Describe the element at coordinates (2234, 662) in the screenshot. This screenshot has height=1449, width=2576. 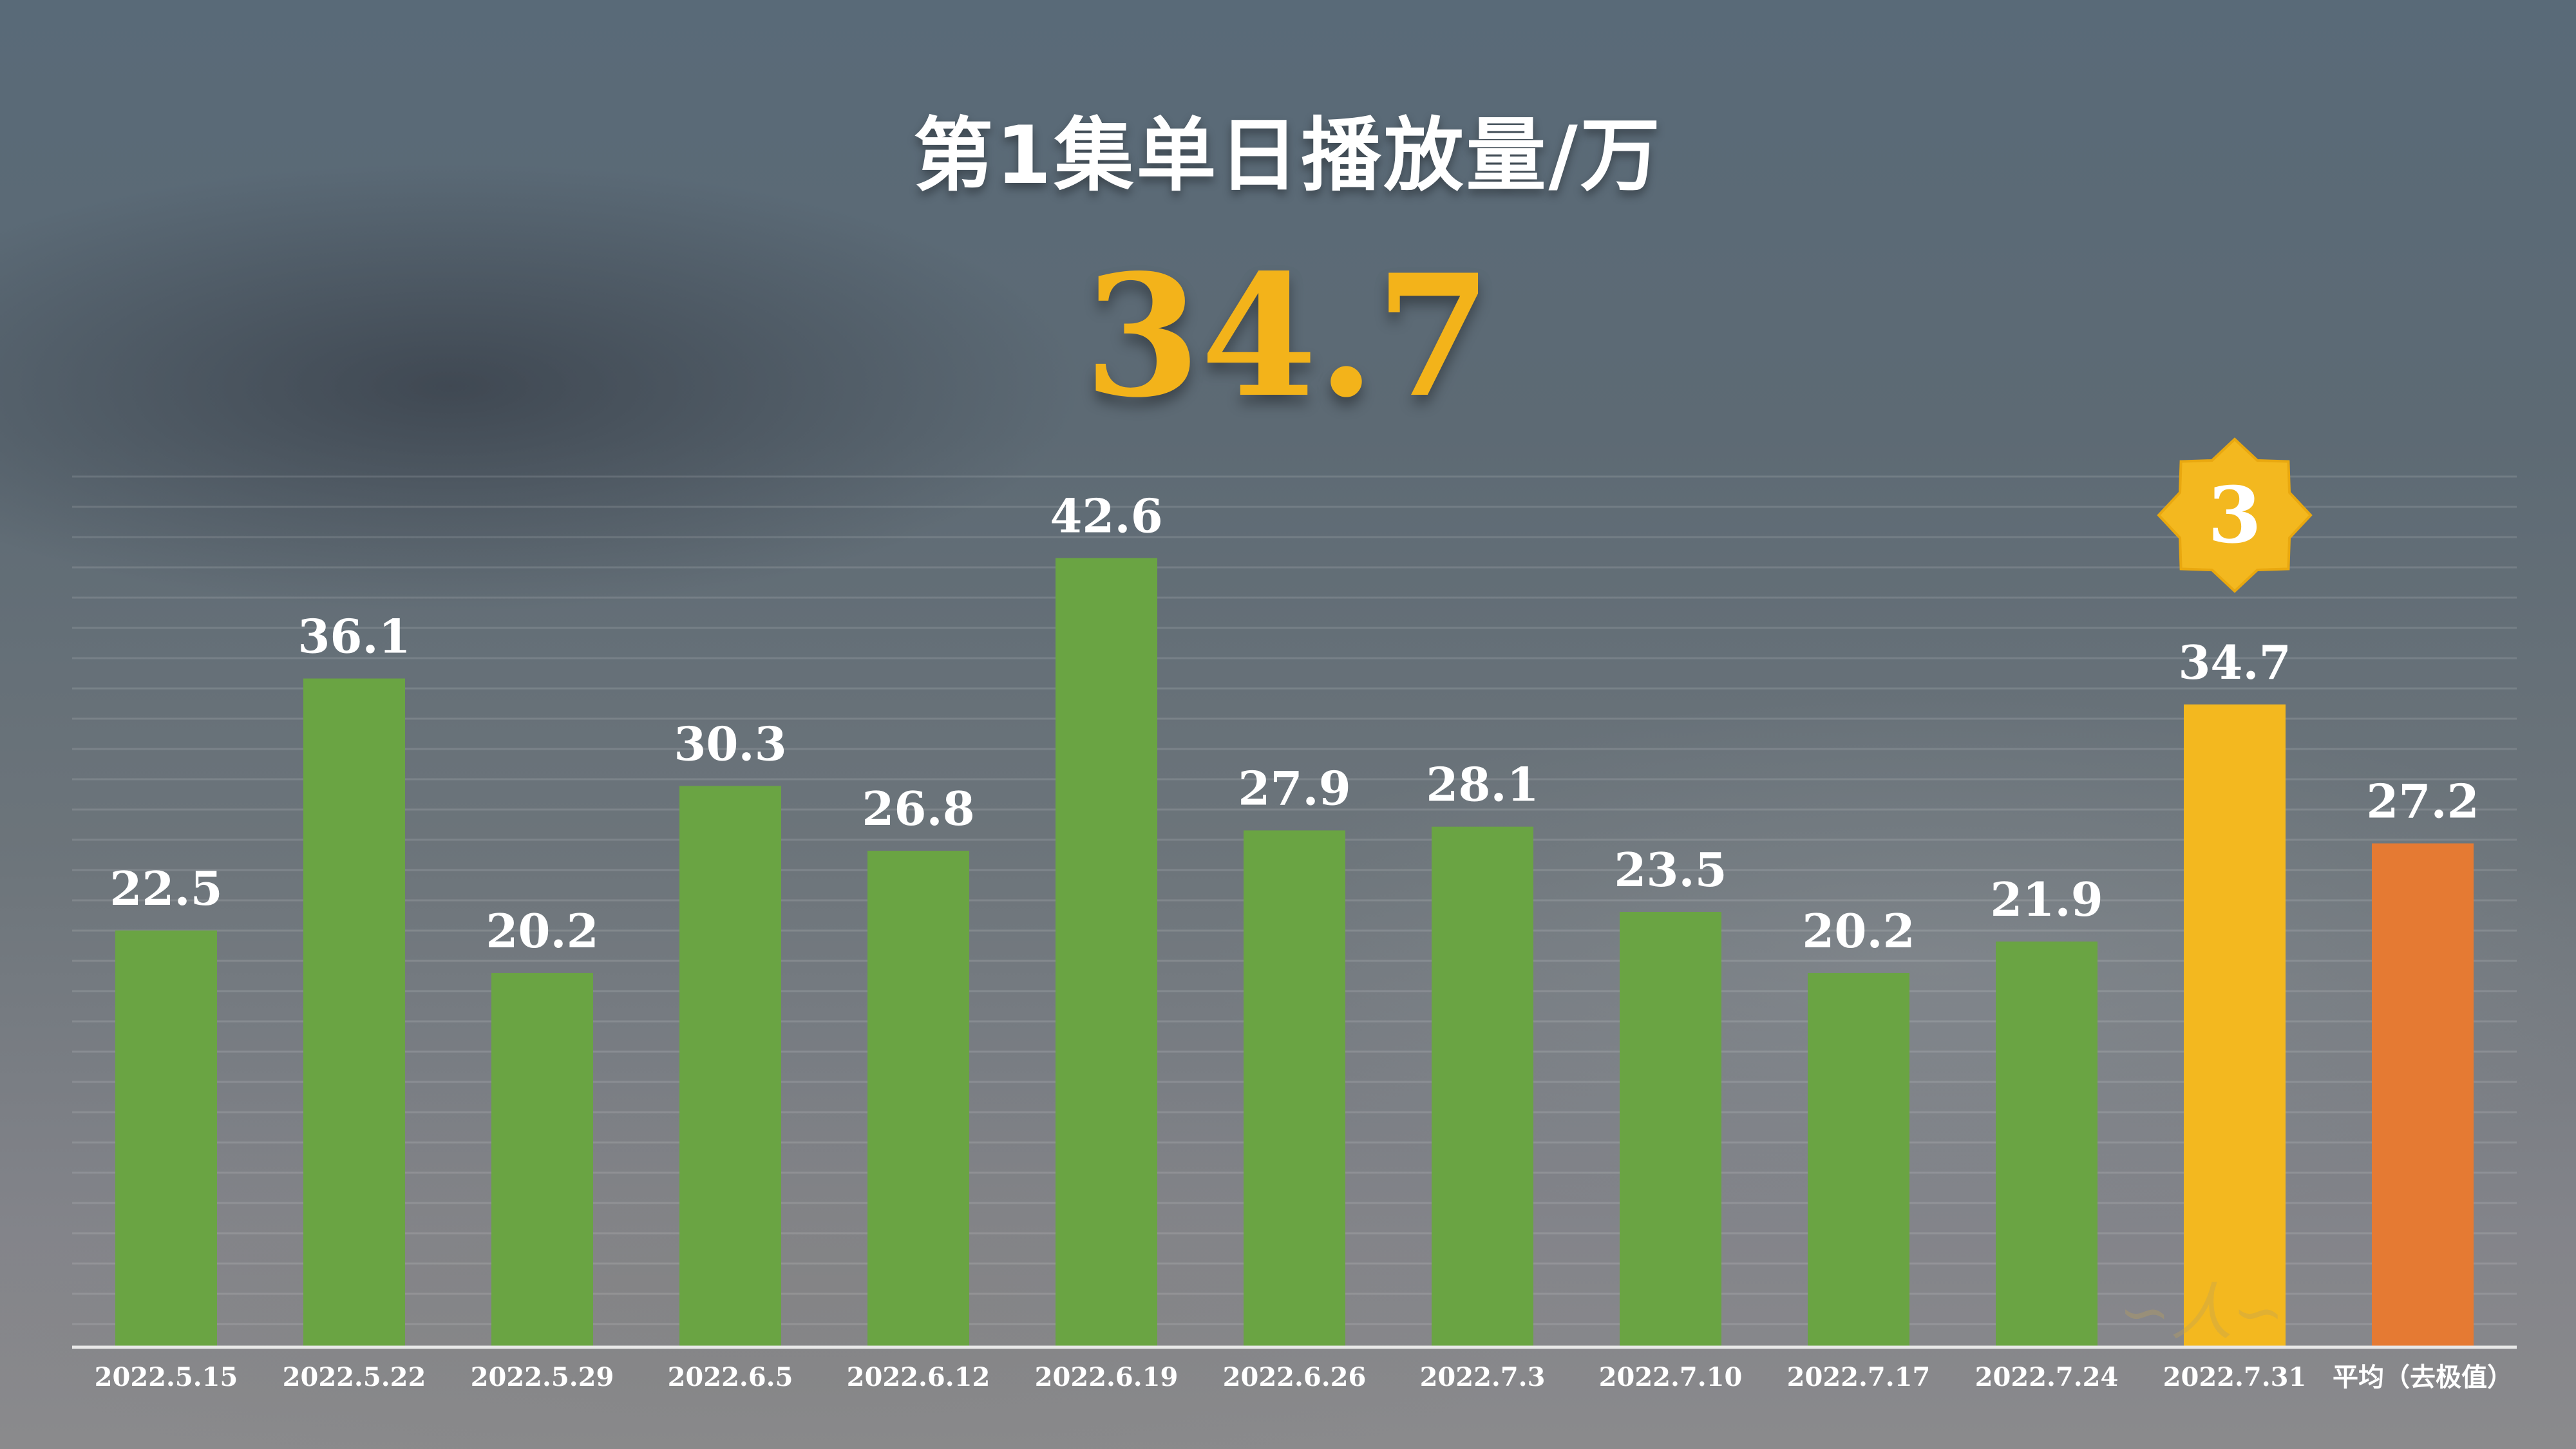
I see `value-label-11: 34.7` at that location.